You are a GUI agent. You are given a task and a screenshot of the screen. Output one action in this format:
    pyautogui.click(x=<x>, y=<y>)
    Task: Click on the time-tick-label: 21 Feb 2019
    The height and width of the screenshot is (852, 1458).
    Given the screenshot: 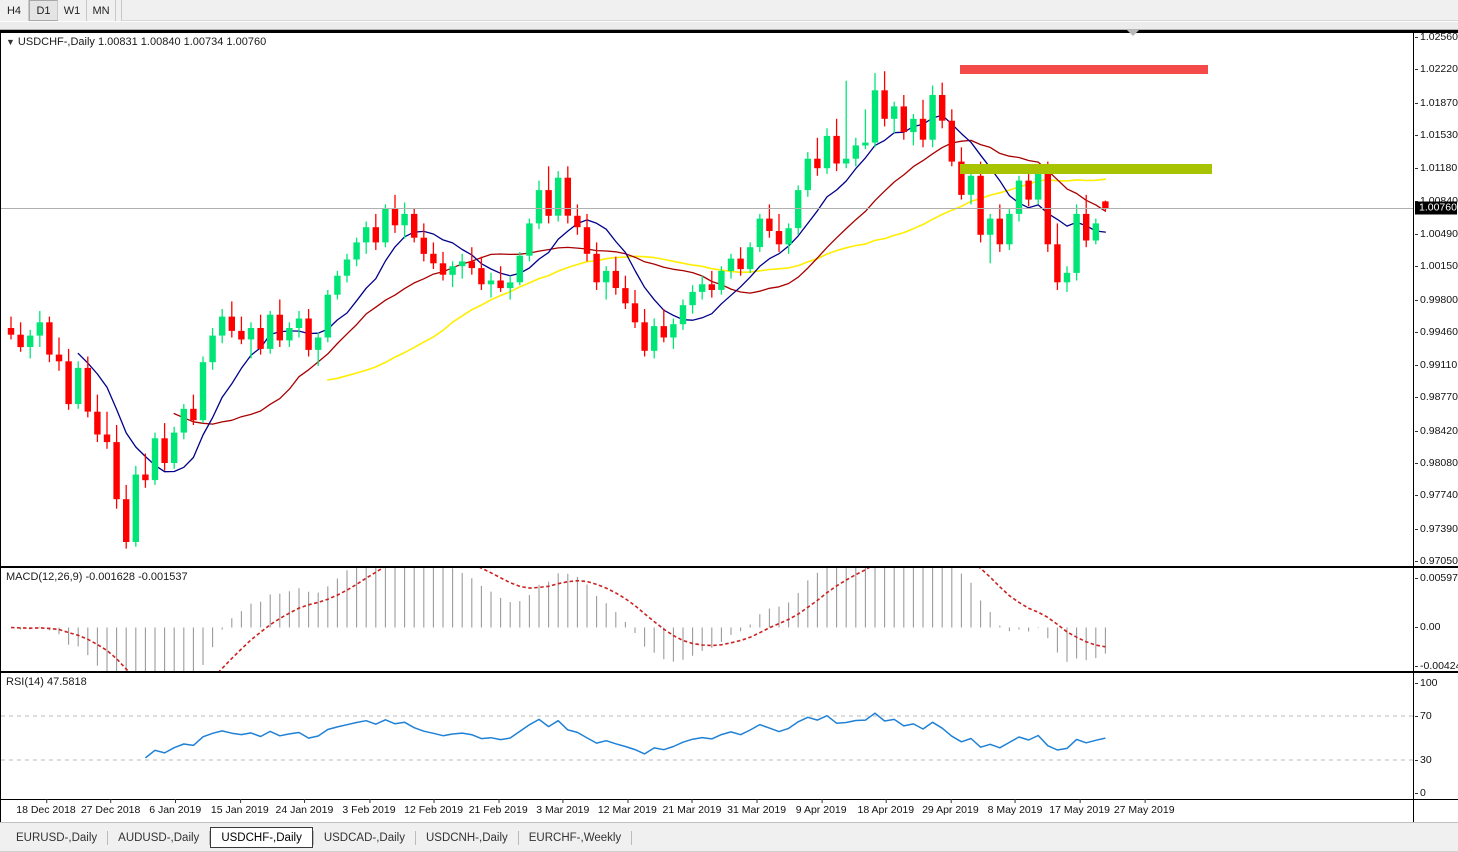 What is the action you would take?
    pyautogui.click(x=498, y=810)
    